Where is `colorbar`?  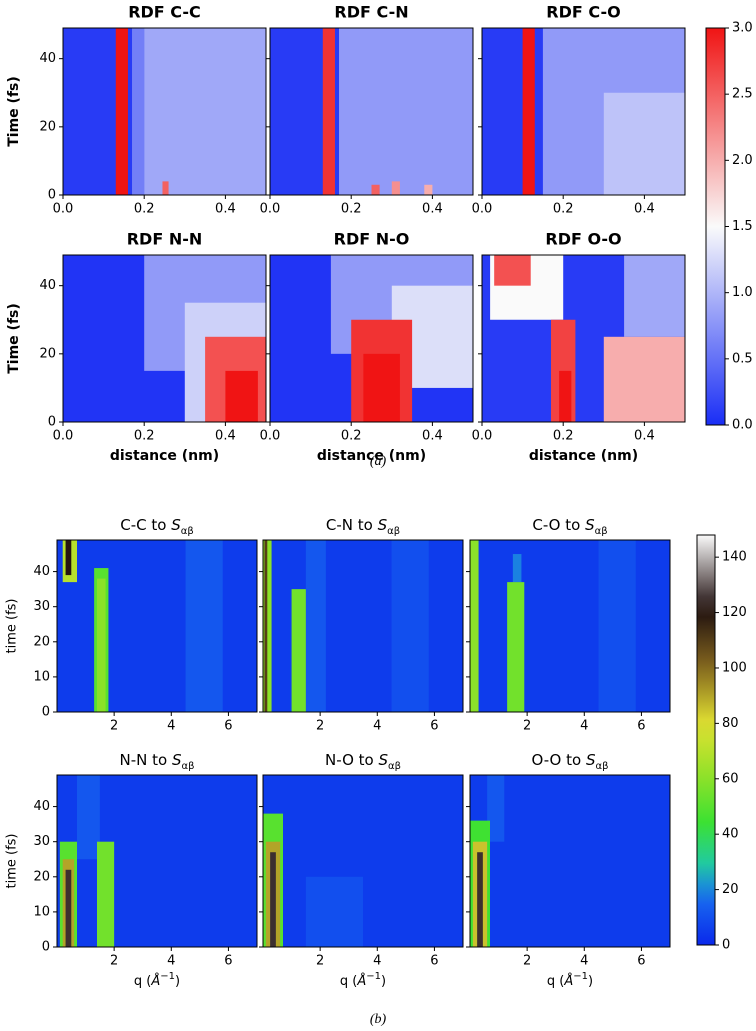
colorbar is located at coordinates (706, 740).